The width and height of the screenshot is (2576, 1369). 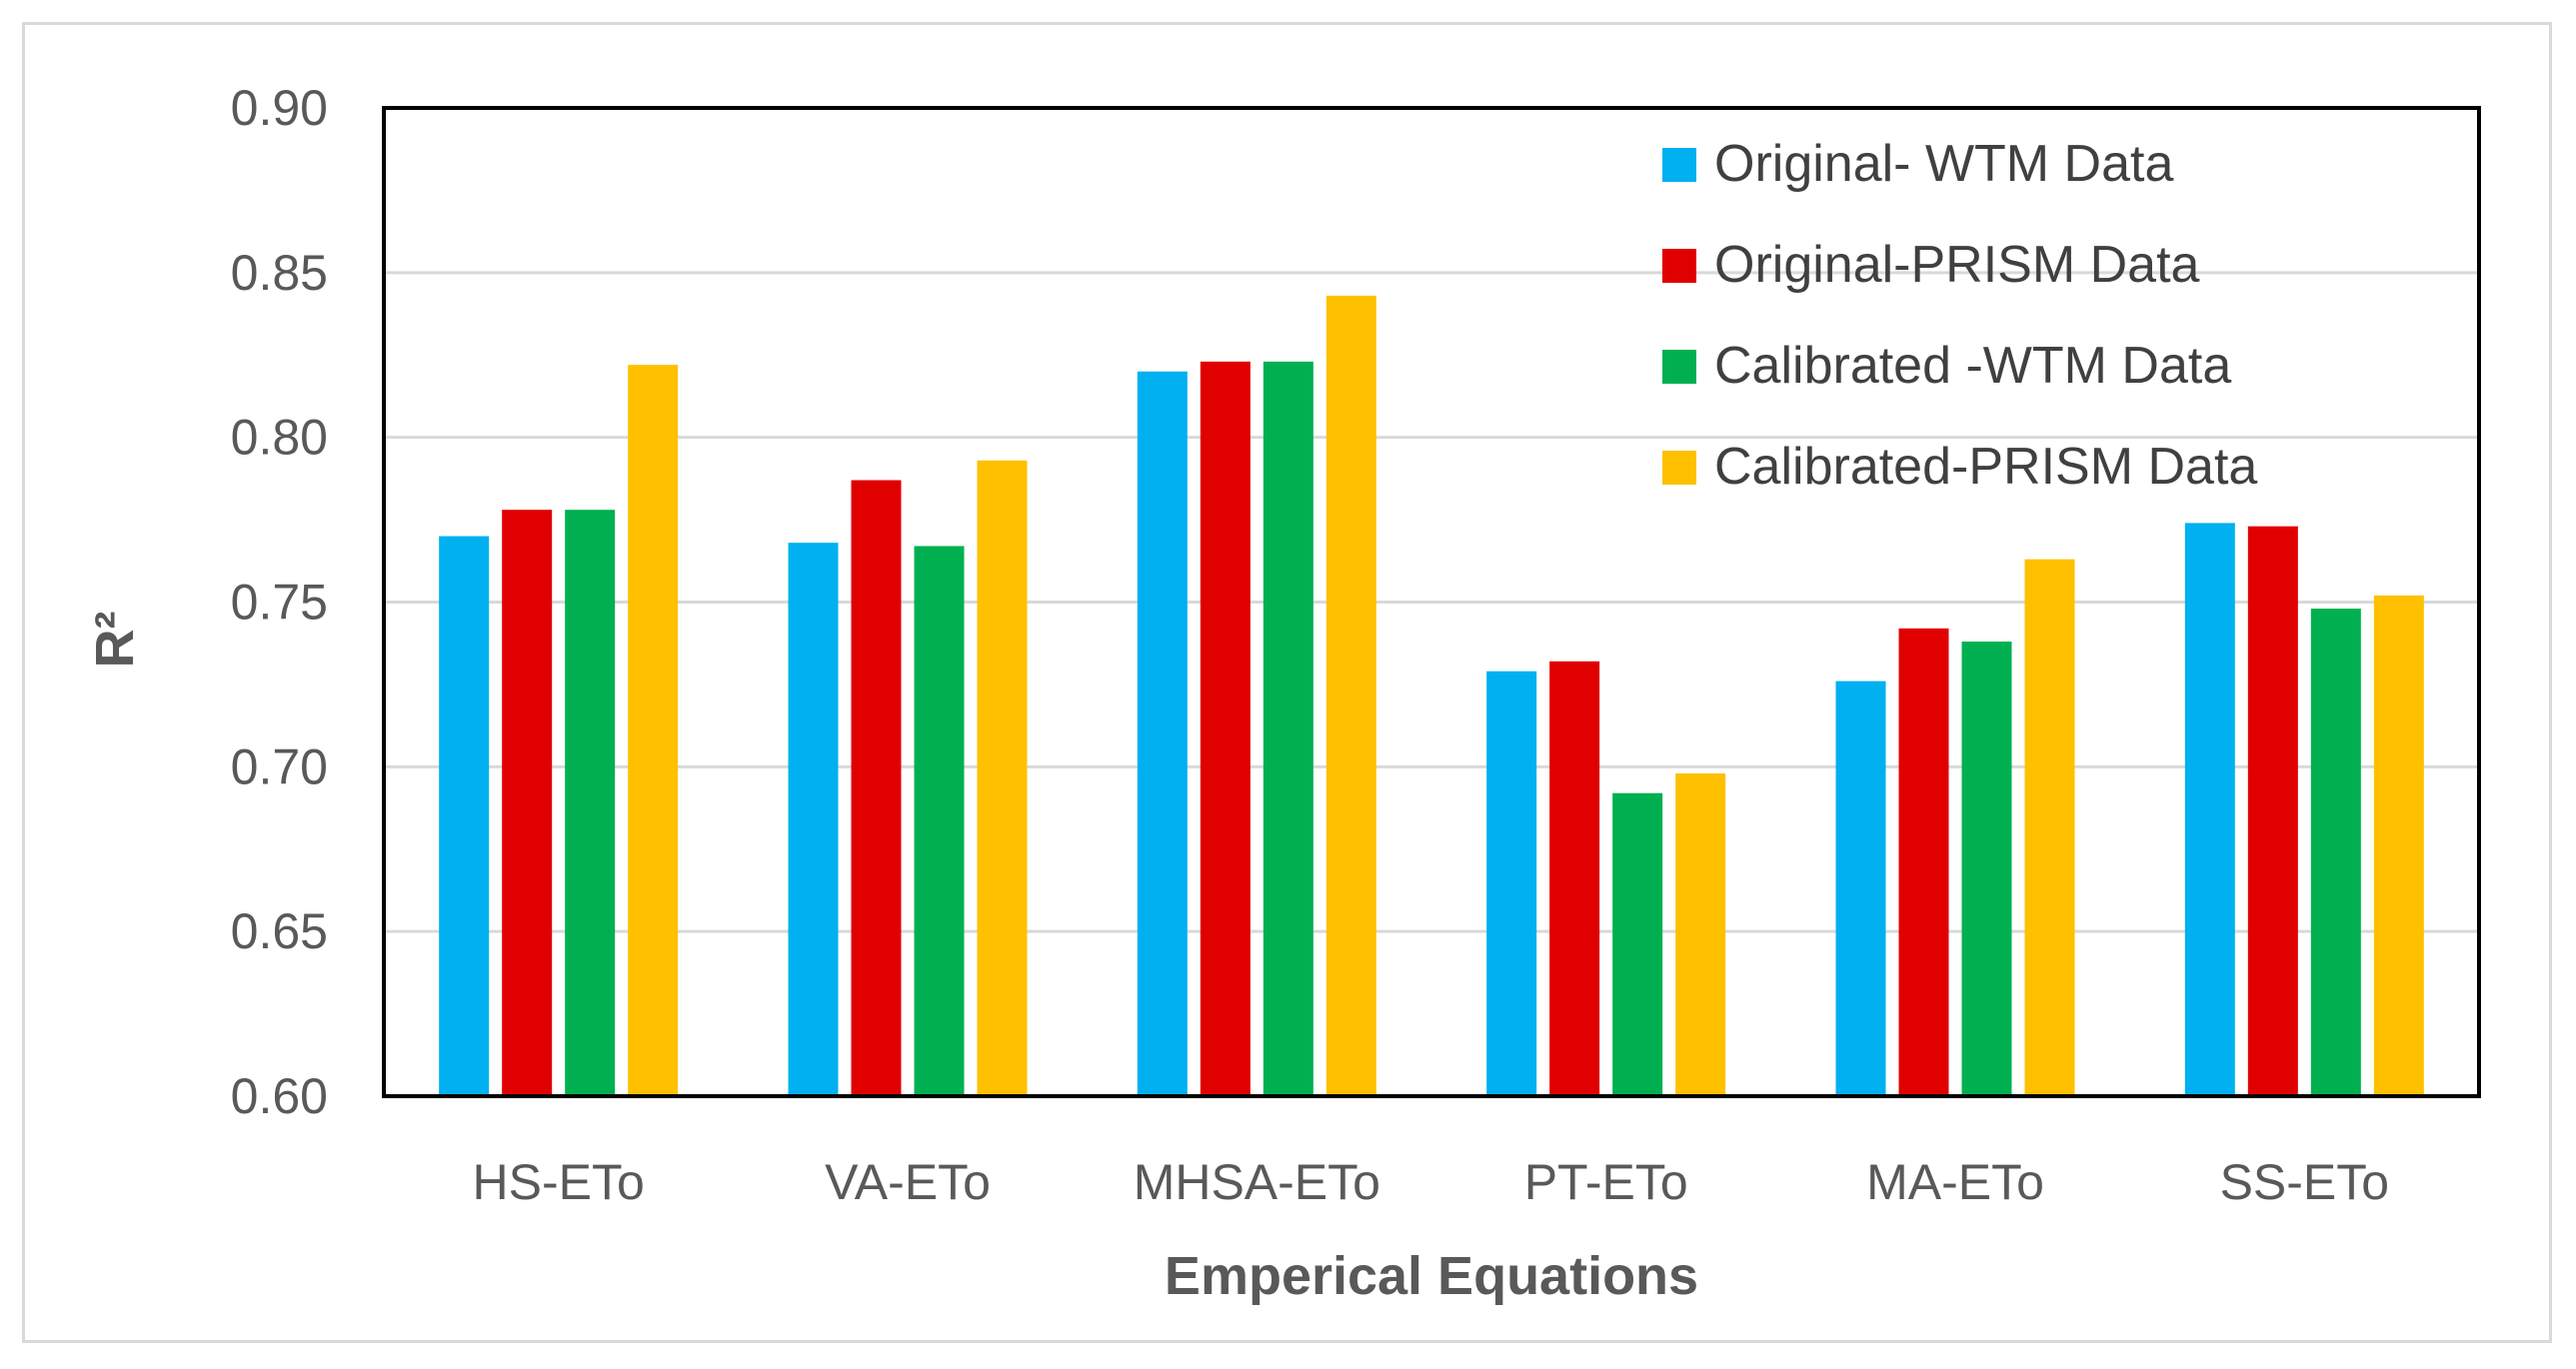 What do you see at coordinates (1955, 1182) in the screenshot?
I see `x-tick-label: MA-ETo` at bounding box center [1955, 1182].